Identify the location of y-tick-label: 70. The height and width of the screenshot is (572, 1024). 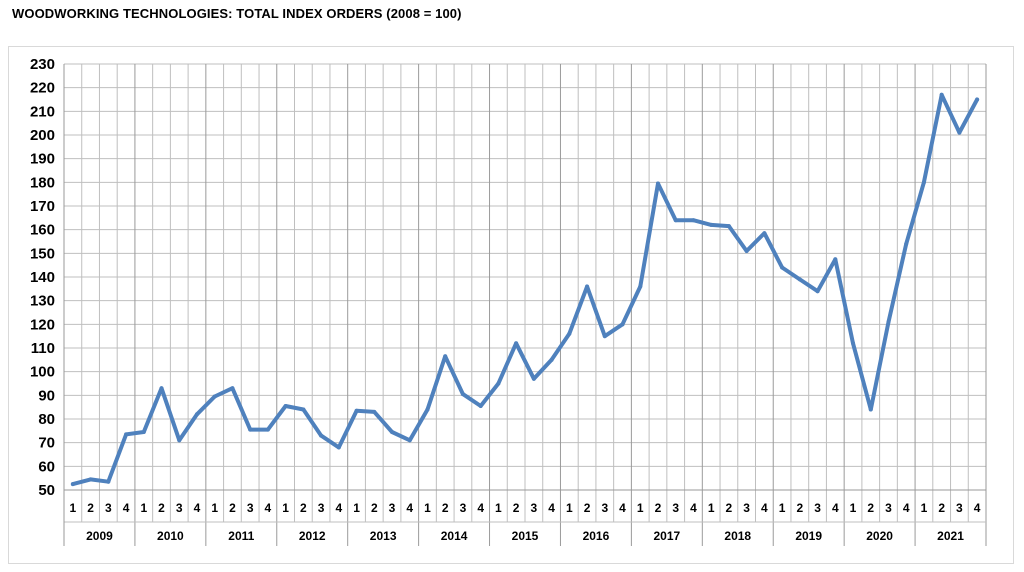
(46, 443).